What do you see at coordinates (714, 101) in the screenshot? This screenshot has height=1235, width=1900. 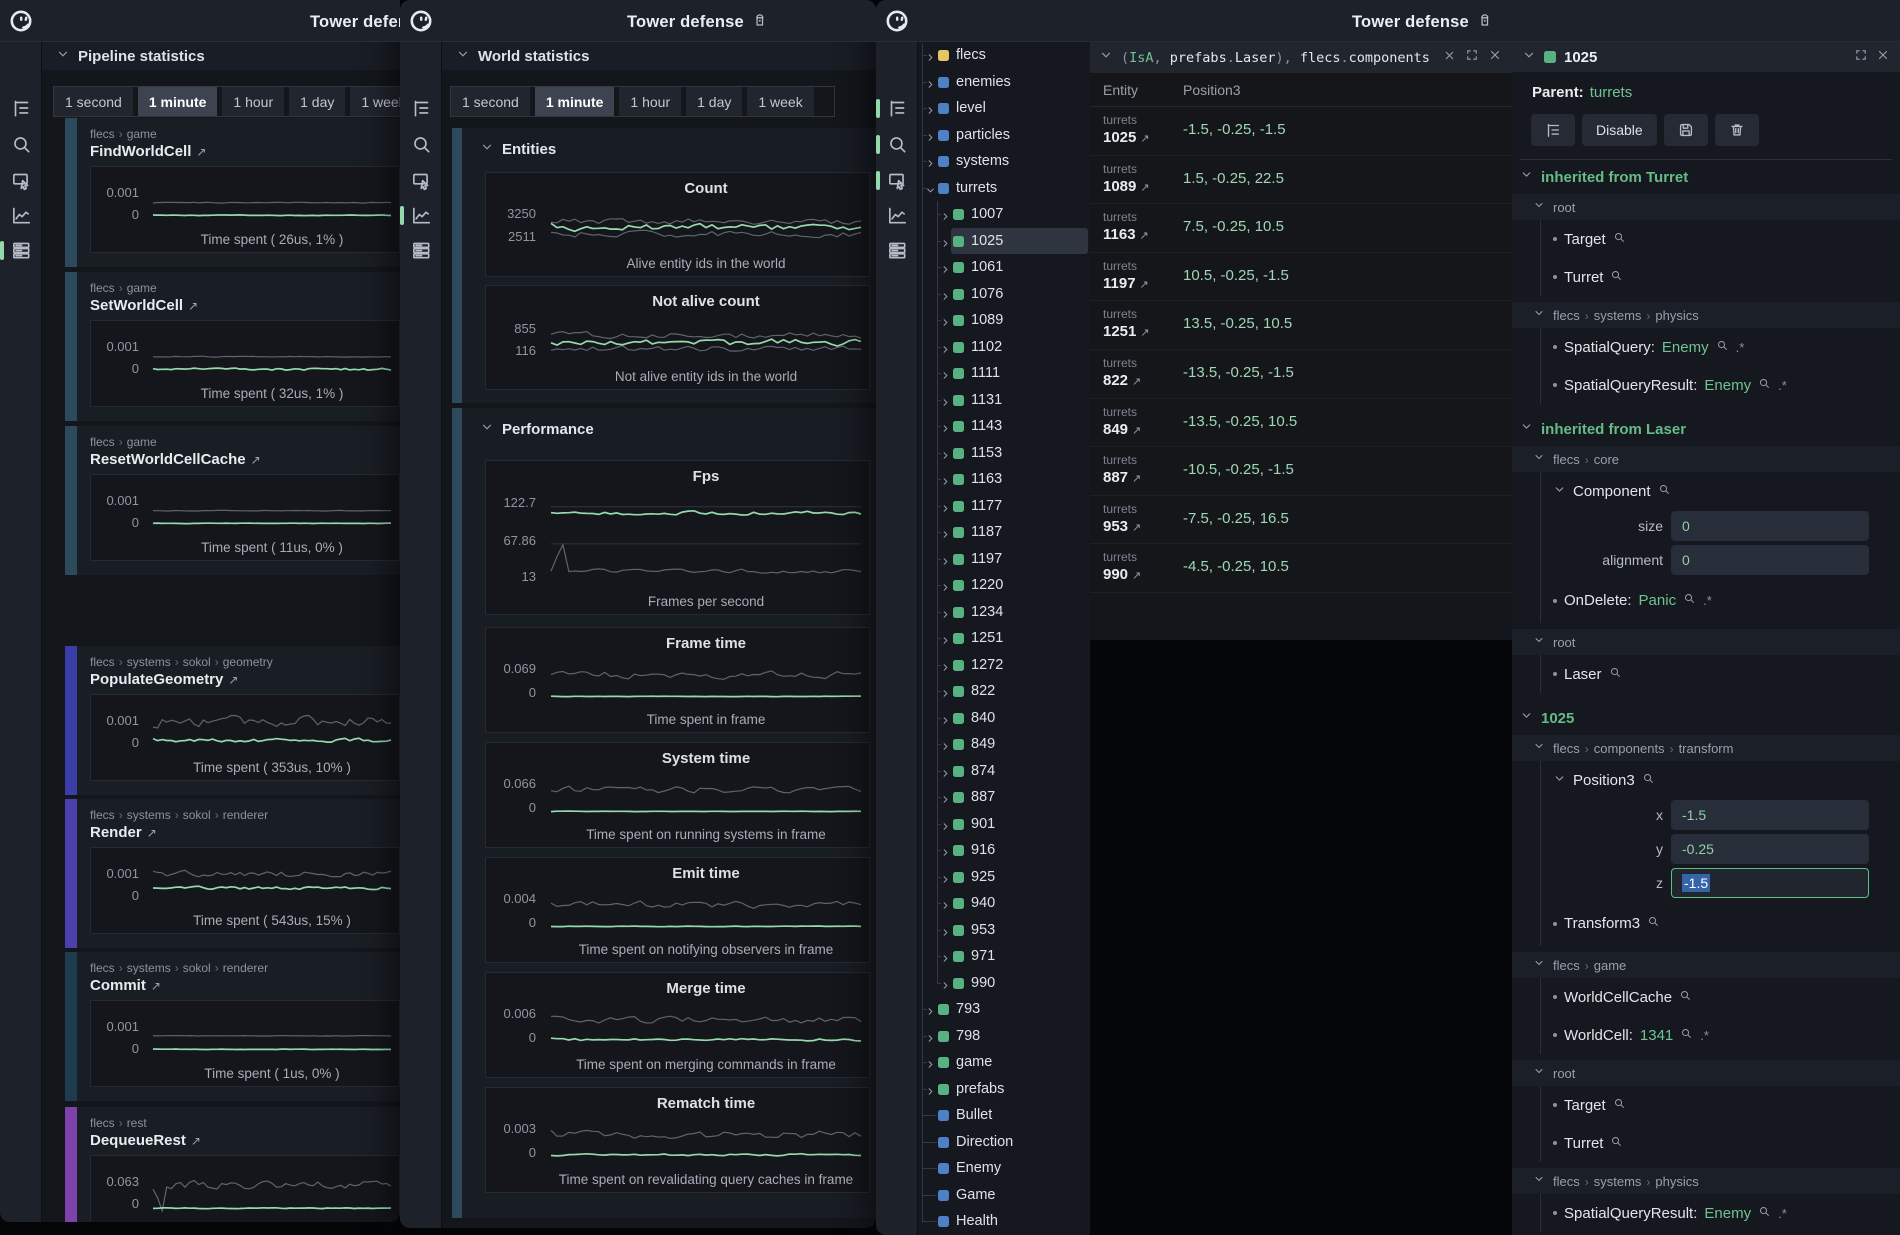 I see `tab-1-day: 1 day` at bounding box center [714, 101].